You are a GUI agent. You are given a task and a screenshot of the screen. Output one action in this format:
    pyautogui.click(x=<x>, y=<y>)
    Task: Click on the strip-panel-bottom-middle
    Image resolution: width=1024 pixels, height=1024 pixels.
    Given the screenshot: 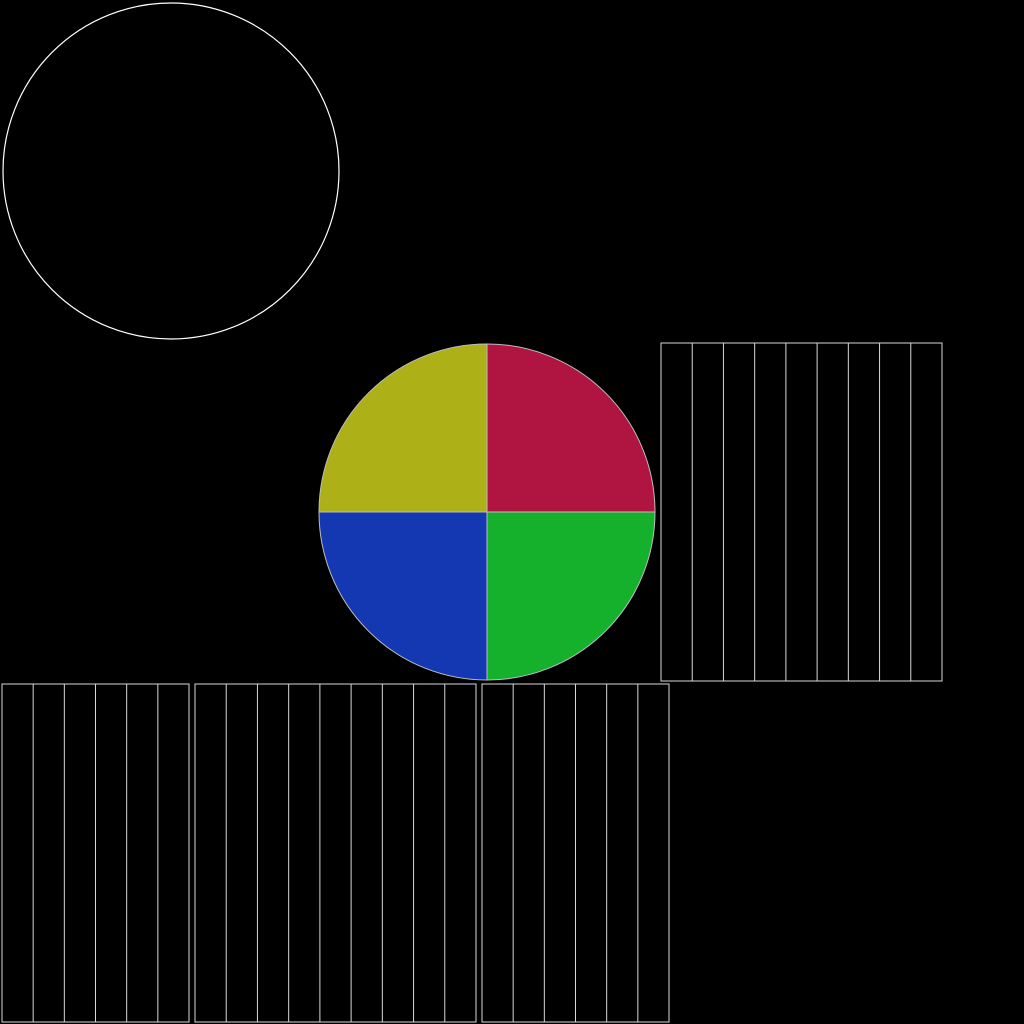 What is the action you would take?
    pyautogui.click(x=335, y=853)
    